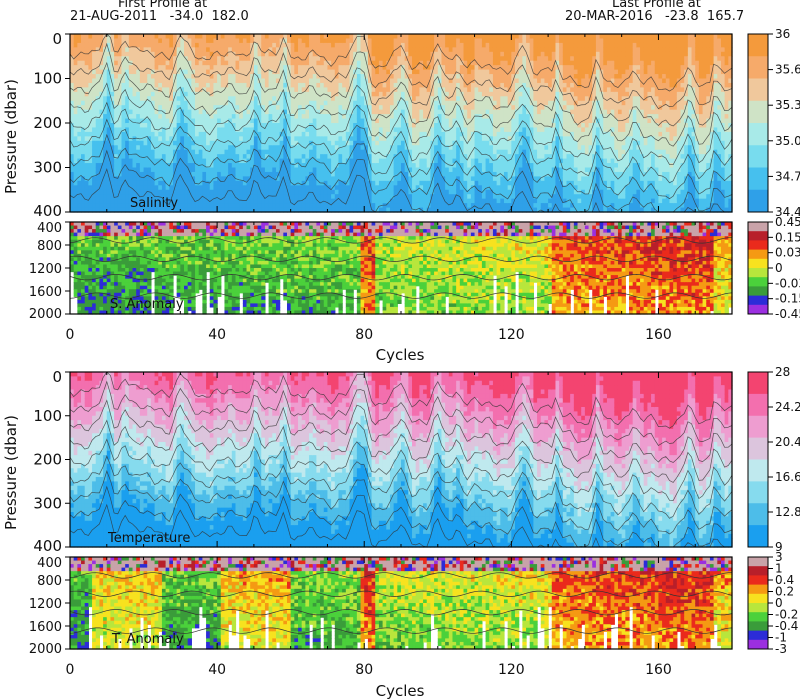 This screenshot has height=700, width=800. Describe the element at coordinates (787, 407) in the screenshot. I see `colorbar-tick-label: 24.2` at that location.